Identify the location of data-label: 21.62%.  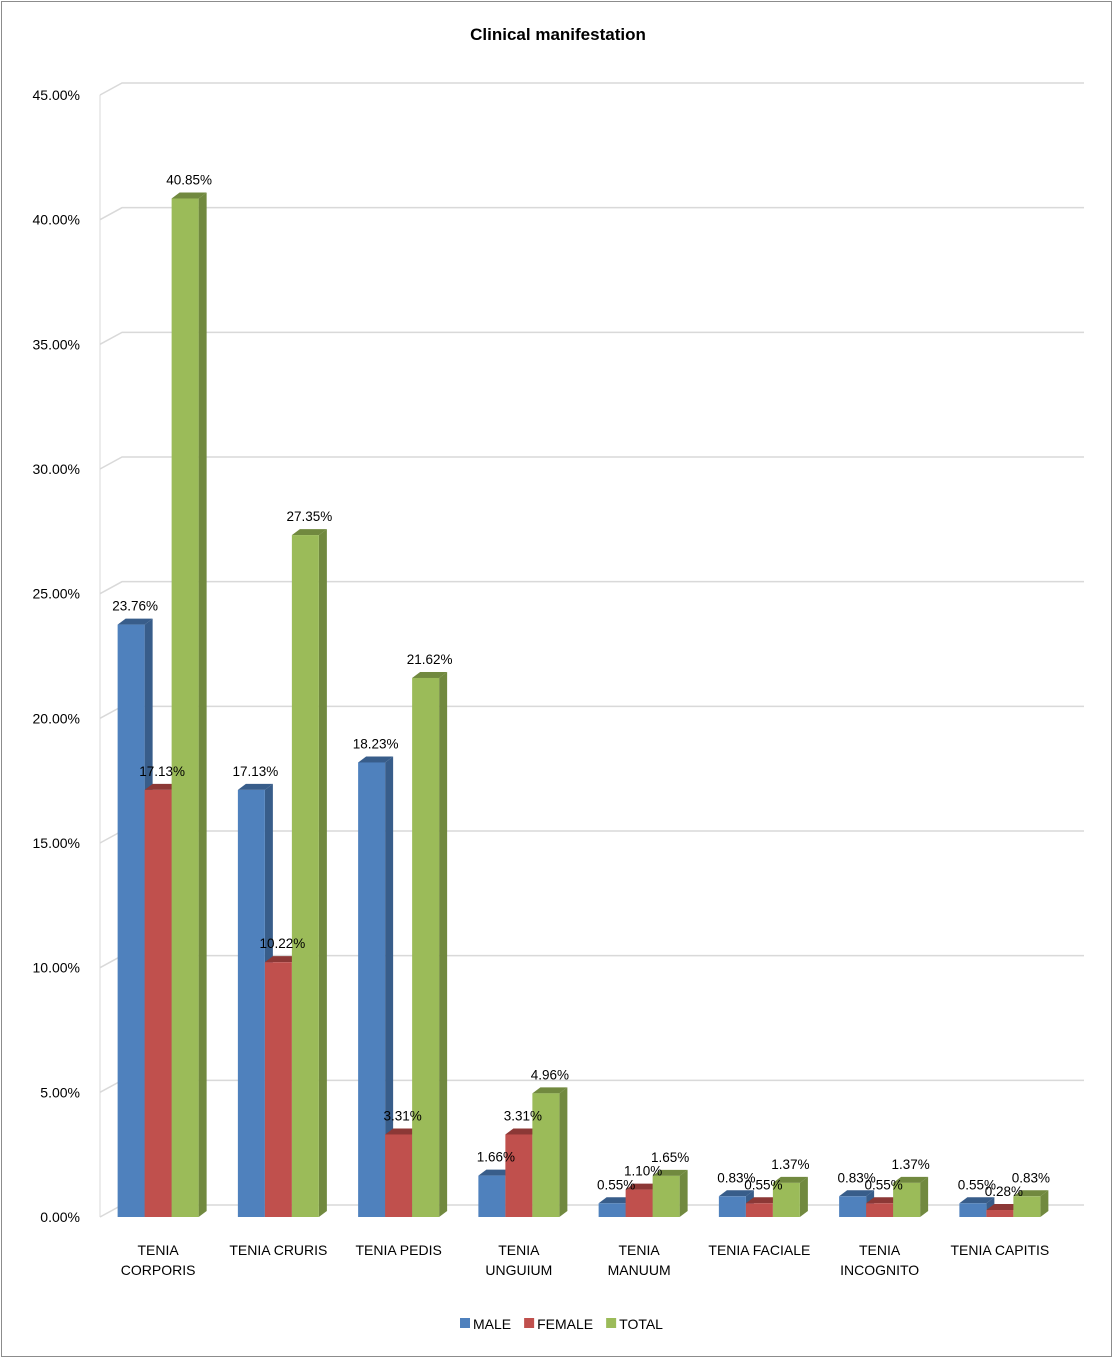
(430, 659).